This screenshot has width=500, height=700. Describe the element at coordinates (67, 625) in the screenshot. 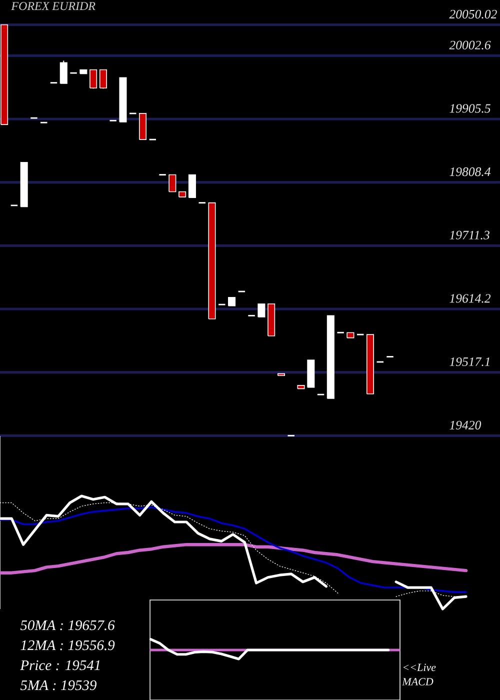

I see `text: 50MA : 19657.6` at that location.